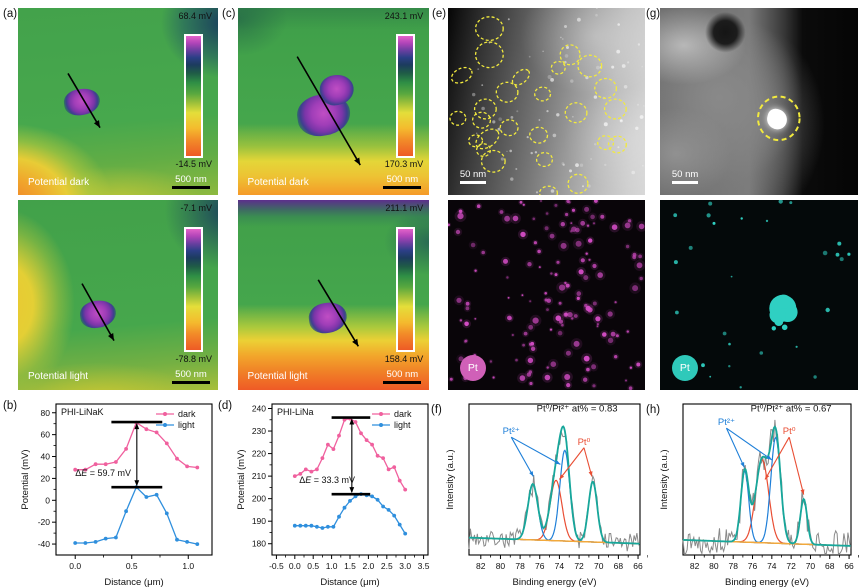 This screenshot has height=588, width=859. What do you see at coordinates (653, 410) in the screenshot?
I see `panel-label-h: (h)` at bounding box center [653, 410].